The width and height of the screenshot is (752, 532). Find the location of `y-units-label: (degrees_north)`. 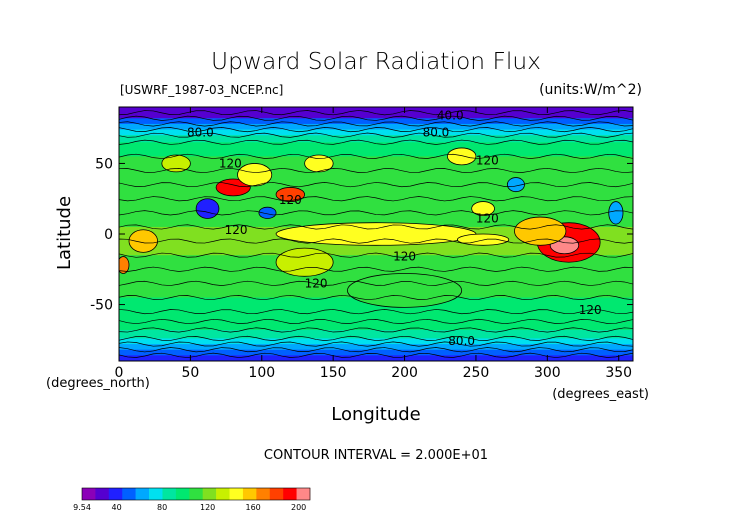

y-units-label: (degrees_north) is located at coordinates (98, 383).